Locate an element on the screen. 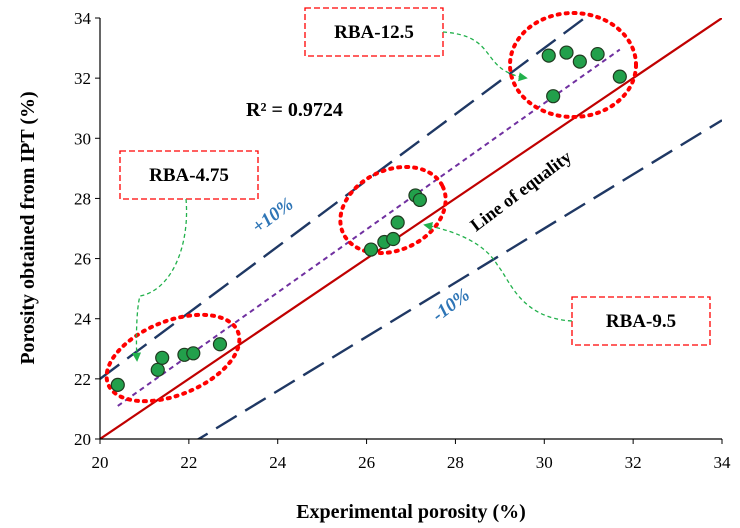  y-tick-label: 26 is located at coordinates (82, 259).